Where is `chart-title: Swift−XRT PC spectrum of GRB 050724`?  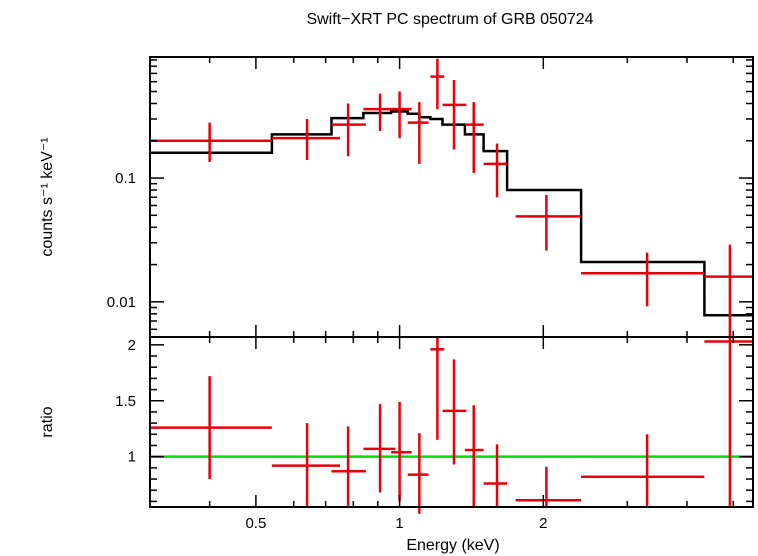
chart-title: Swift−XRT PC spectrum of GRB 050724 is located at coordinates (449, 19).